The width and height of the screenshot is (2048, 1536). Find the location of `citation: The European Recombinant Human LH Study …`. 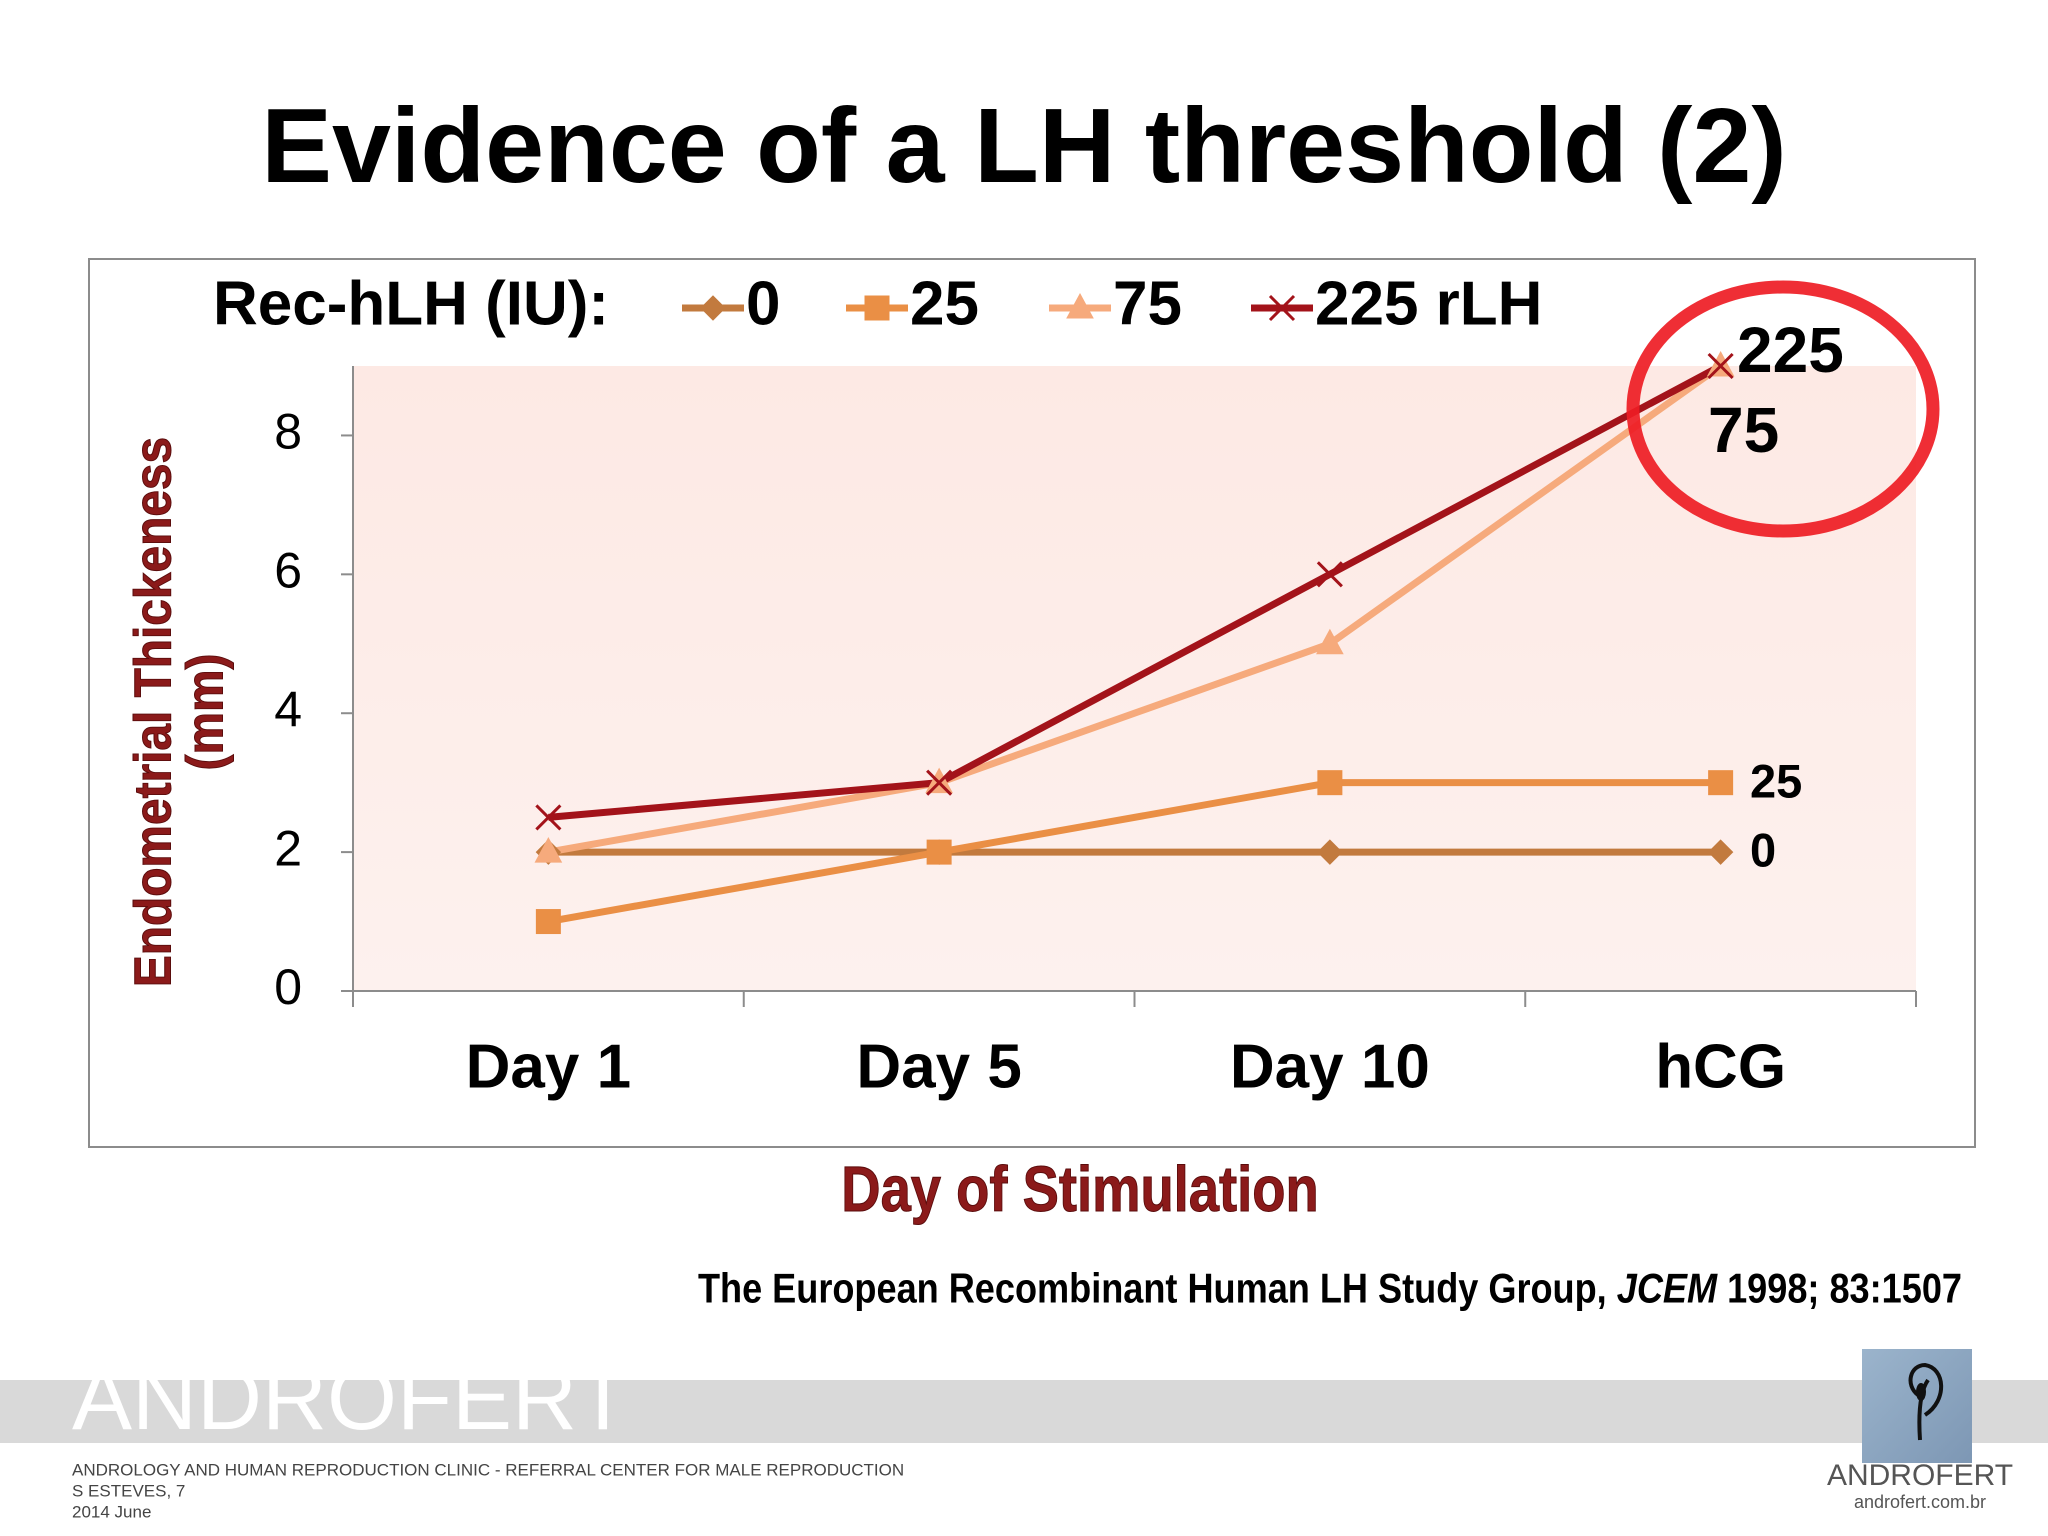

citation: The European Recombinant Human LH Study … is located at coordinates (1330, 1290).